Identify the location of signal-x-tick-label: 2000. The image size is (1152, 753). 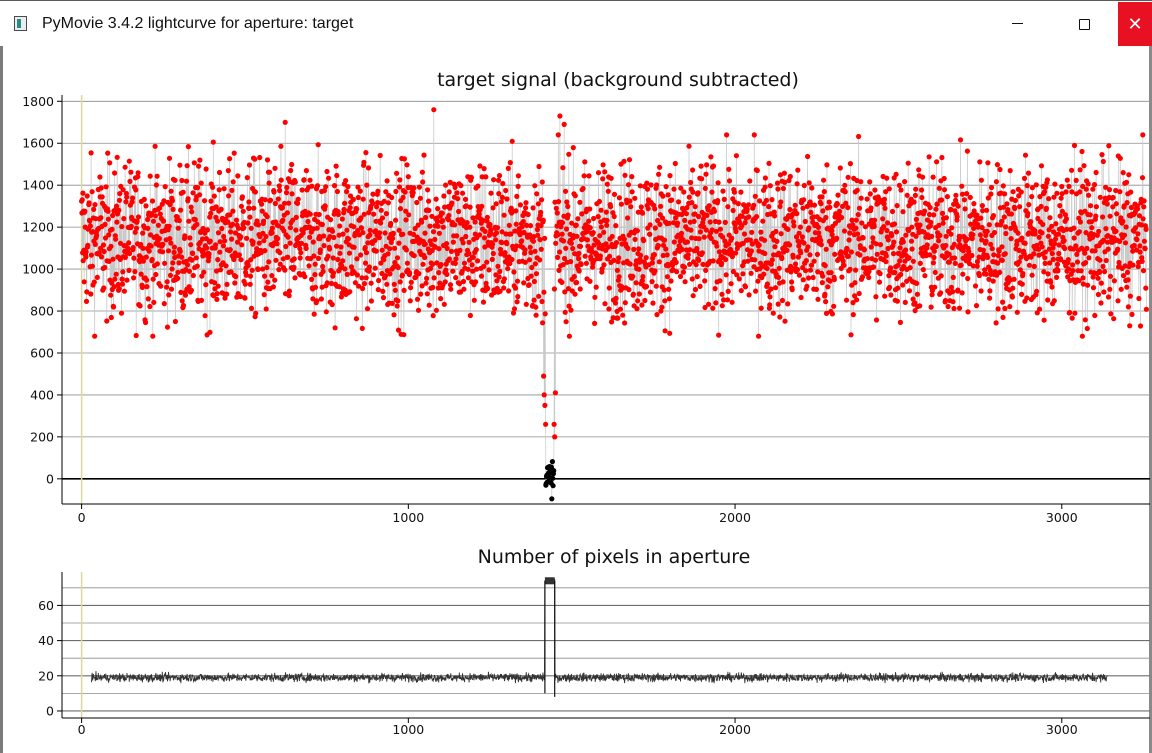
(735, 517).